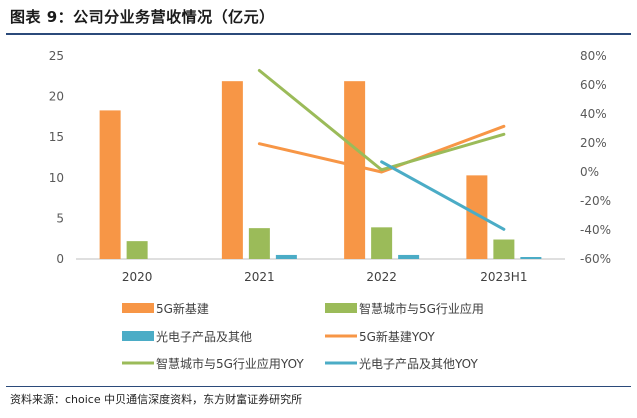  Describe the element at coordinates (593, 85) in the screenshot. I see `y-right-tick-label: 60%` at that location.